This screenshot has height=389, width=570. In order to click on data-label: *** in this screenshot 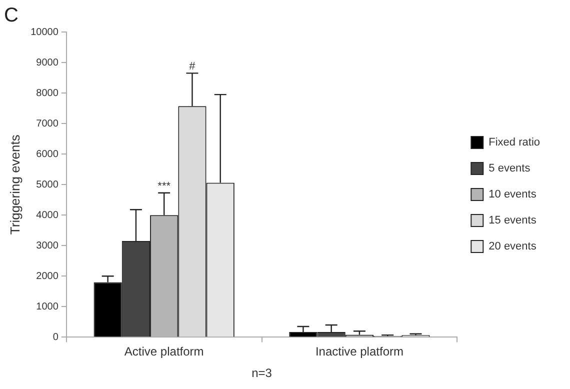, I will do `click(165, 186)`.